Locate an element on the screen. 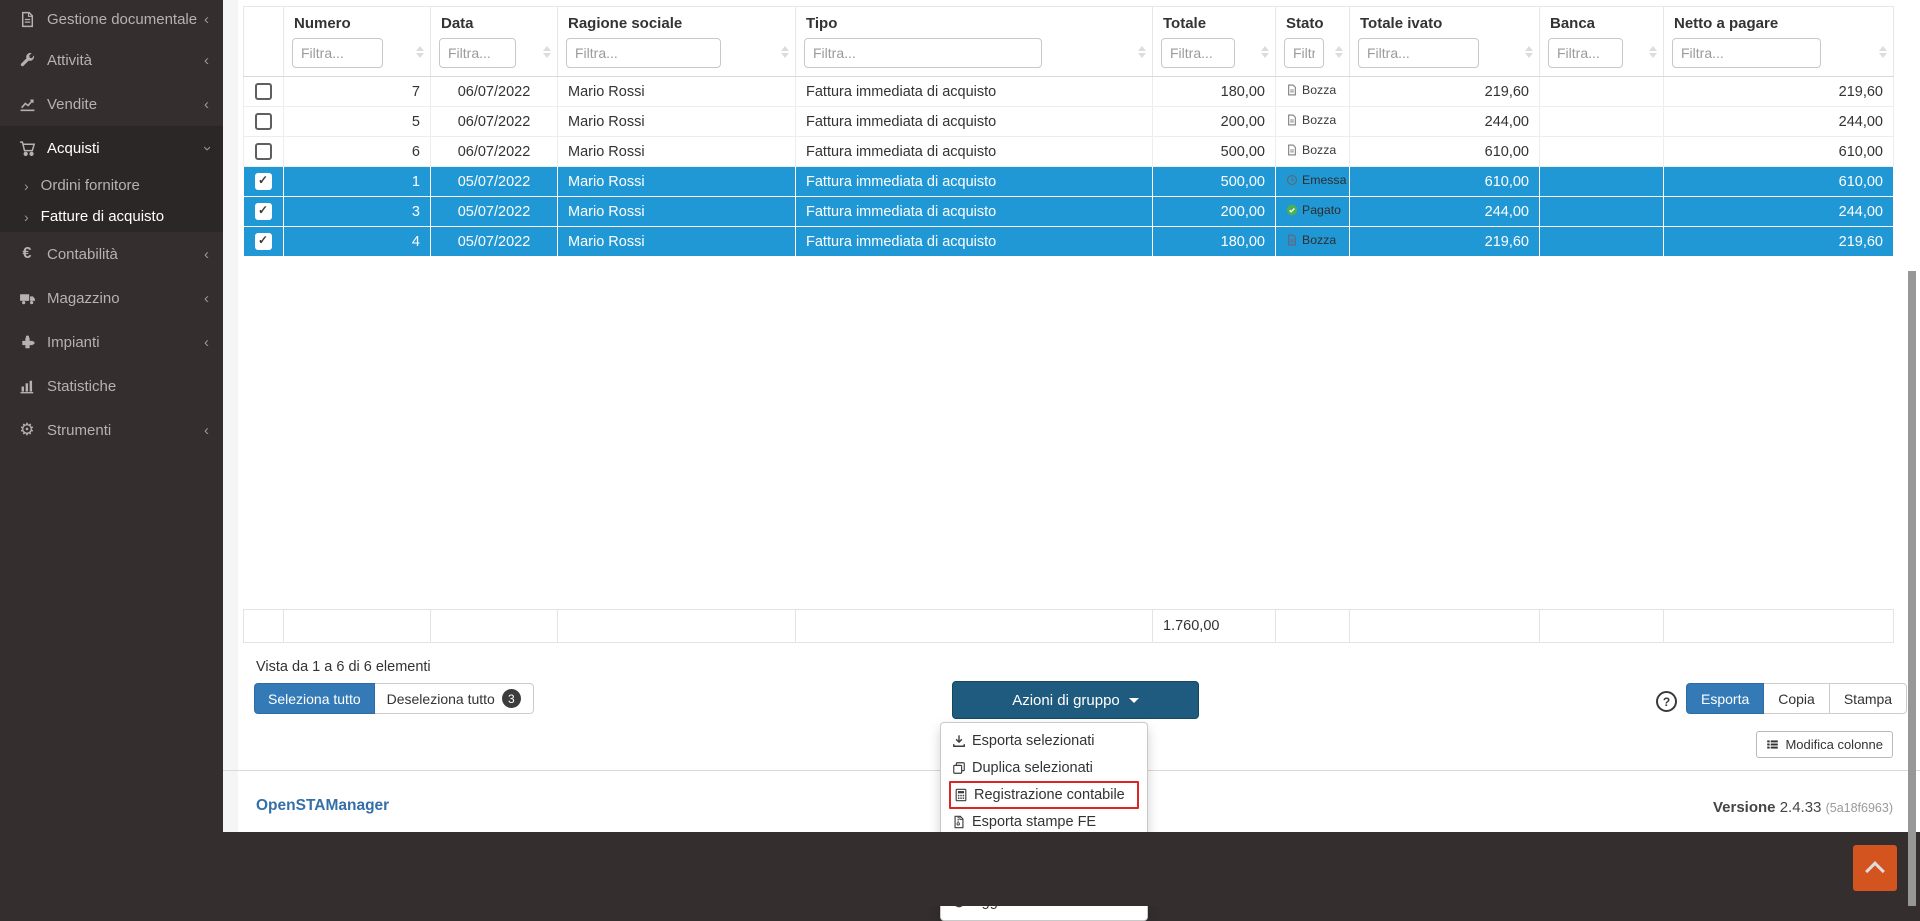 The height and width of the screenshot is (921, 1920). sidebar-item-vendite: Vendite ‹ is located at coordinates (111, 104).